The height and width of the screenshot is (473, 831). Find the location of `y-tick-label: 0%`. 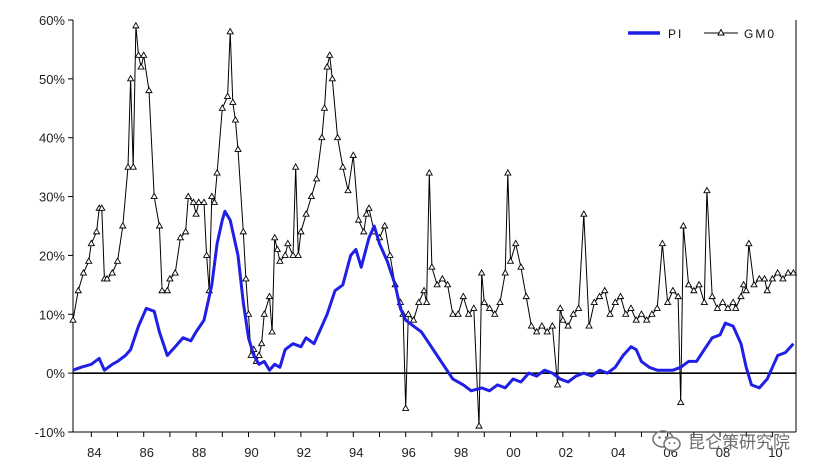

y-tick-label: 0% is located at coordinates (55, 373).